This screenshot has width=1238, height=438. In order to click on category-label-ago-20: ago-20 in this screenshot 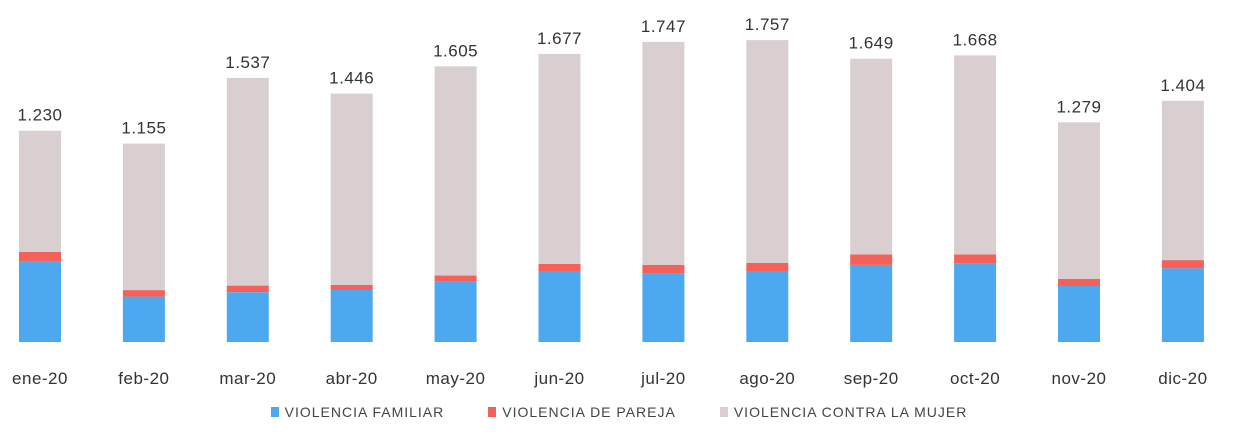, I will do `click(767, 378)`.